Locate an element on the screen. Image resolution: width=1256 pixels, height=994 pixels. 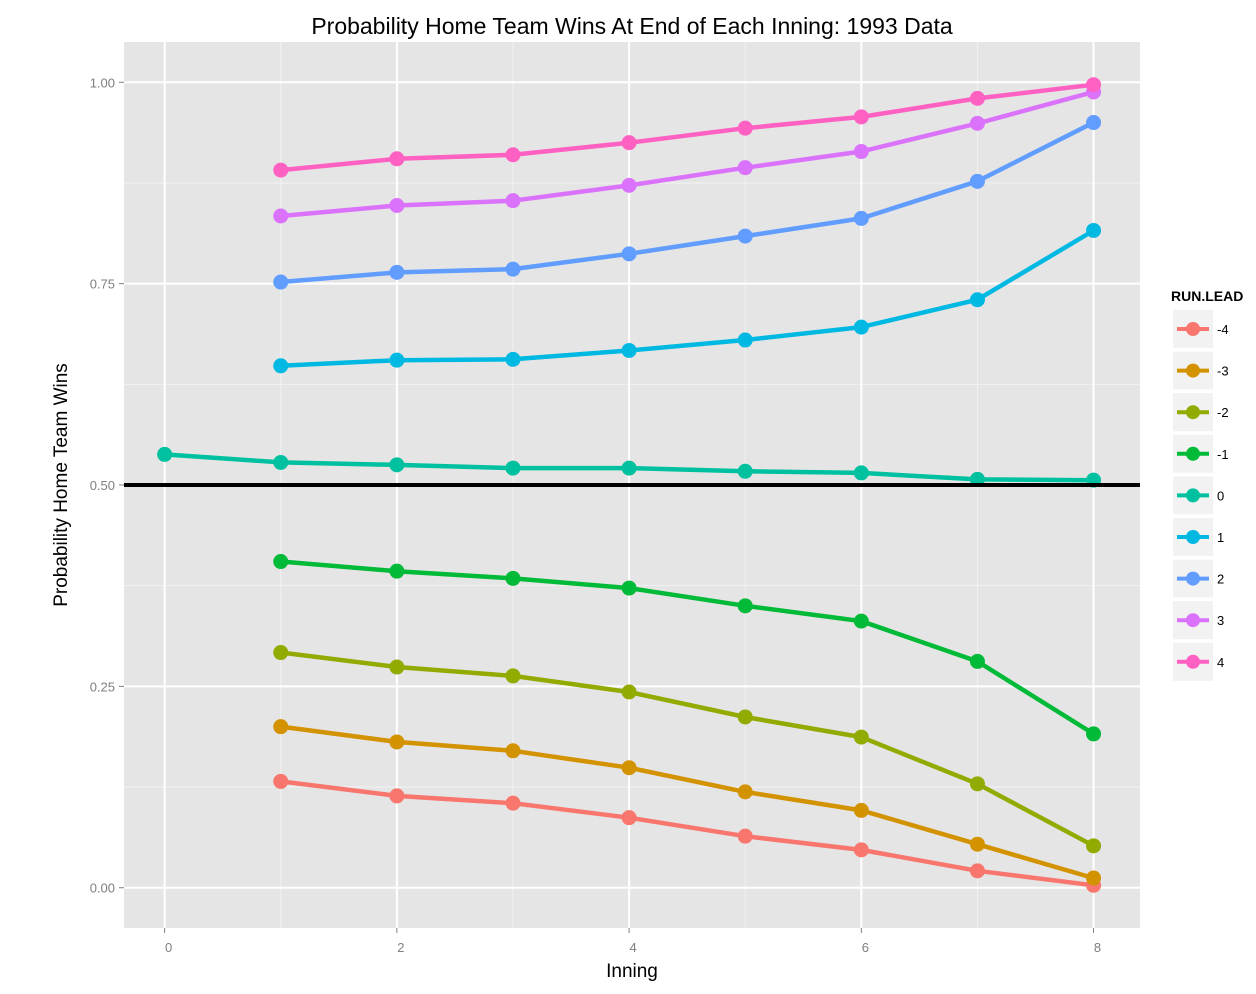
y-tick-label: 0.25 is located at coordinates (102, 686).